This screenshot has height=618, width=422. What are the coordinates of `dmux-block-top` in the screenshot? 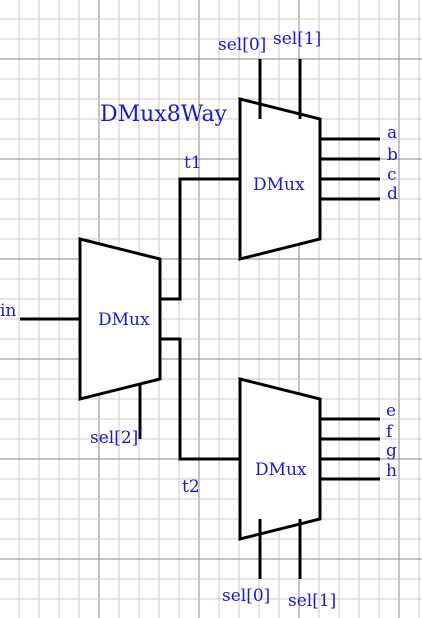 It's located at (280, 179).